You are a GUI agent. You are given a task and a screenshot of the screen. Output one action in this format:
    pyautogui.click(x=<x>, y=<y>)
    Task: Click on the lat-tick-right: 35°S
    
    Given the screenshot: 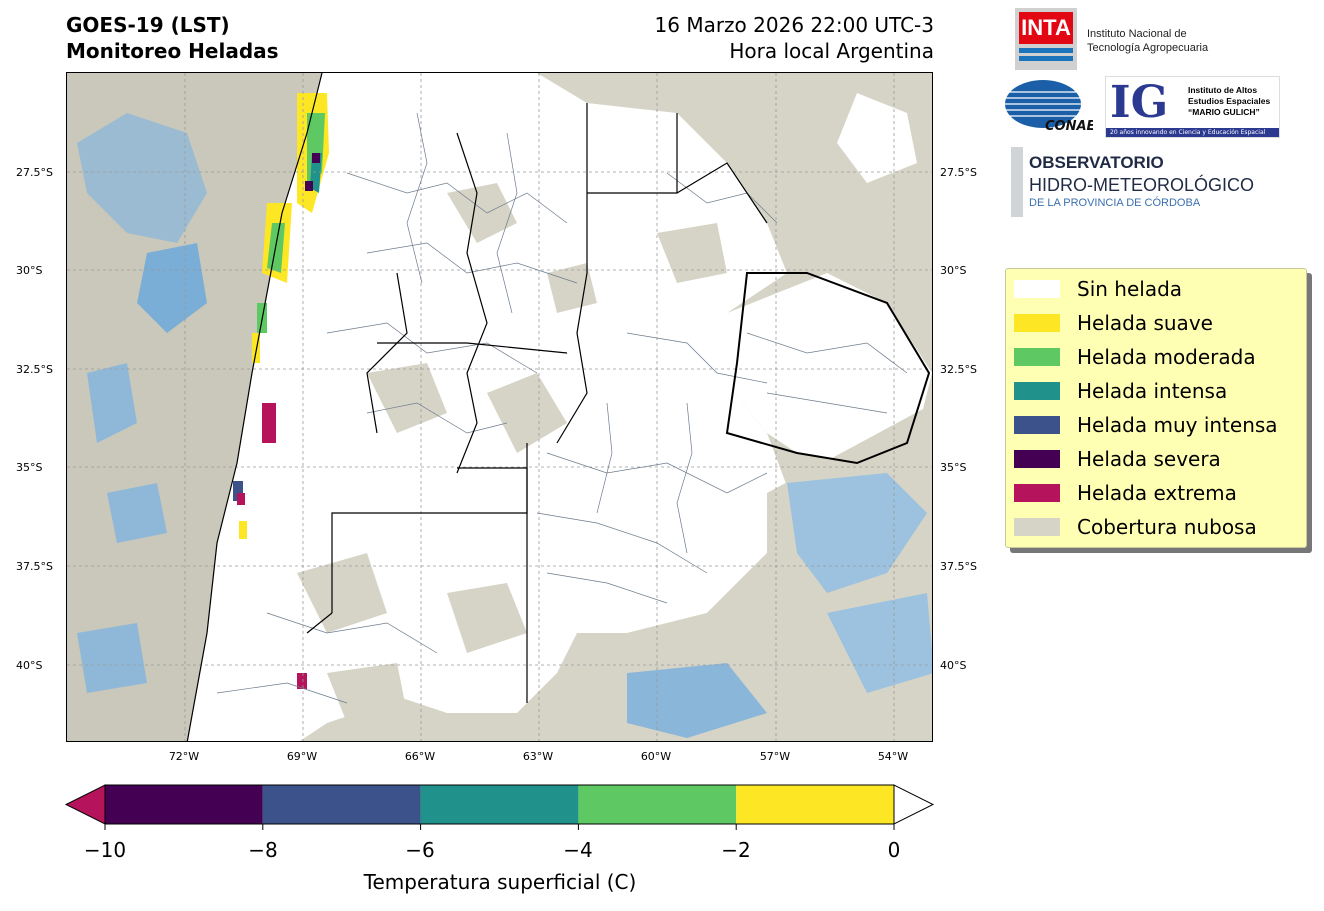 What is the action you would take?
    pyautogui.click(x=953, y=467)
    